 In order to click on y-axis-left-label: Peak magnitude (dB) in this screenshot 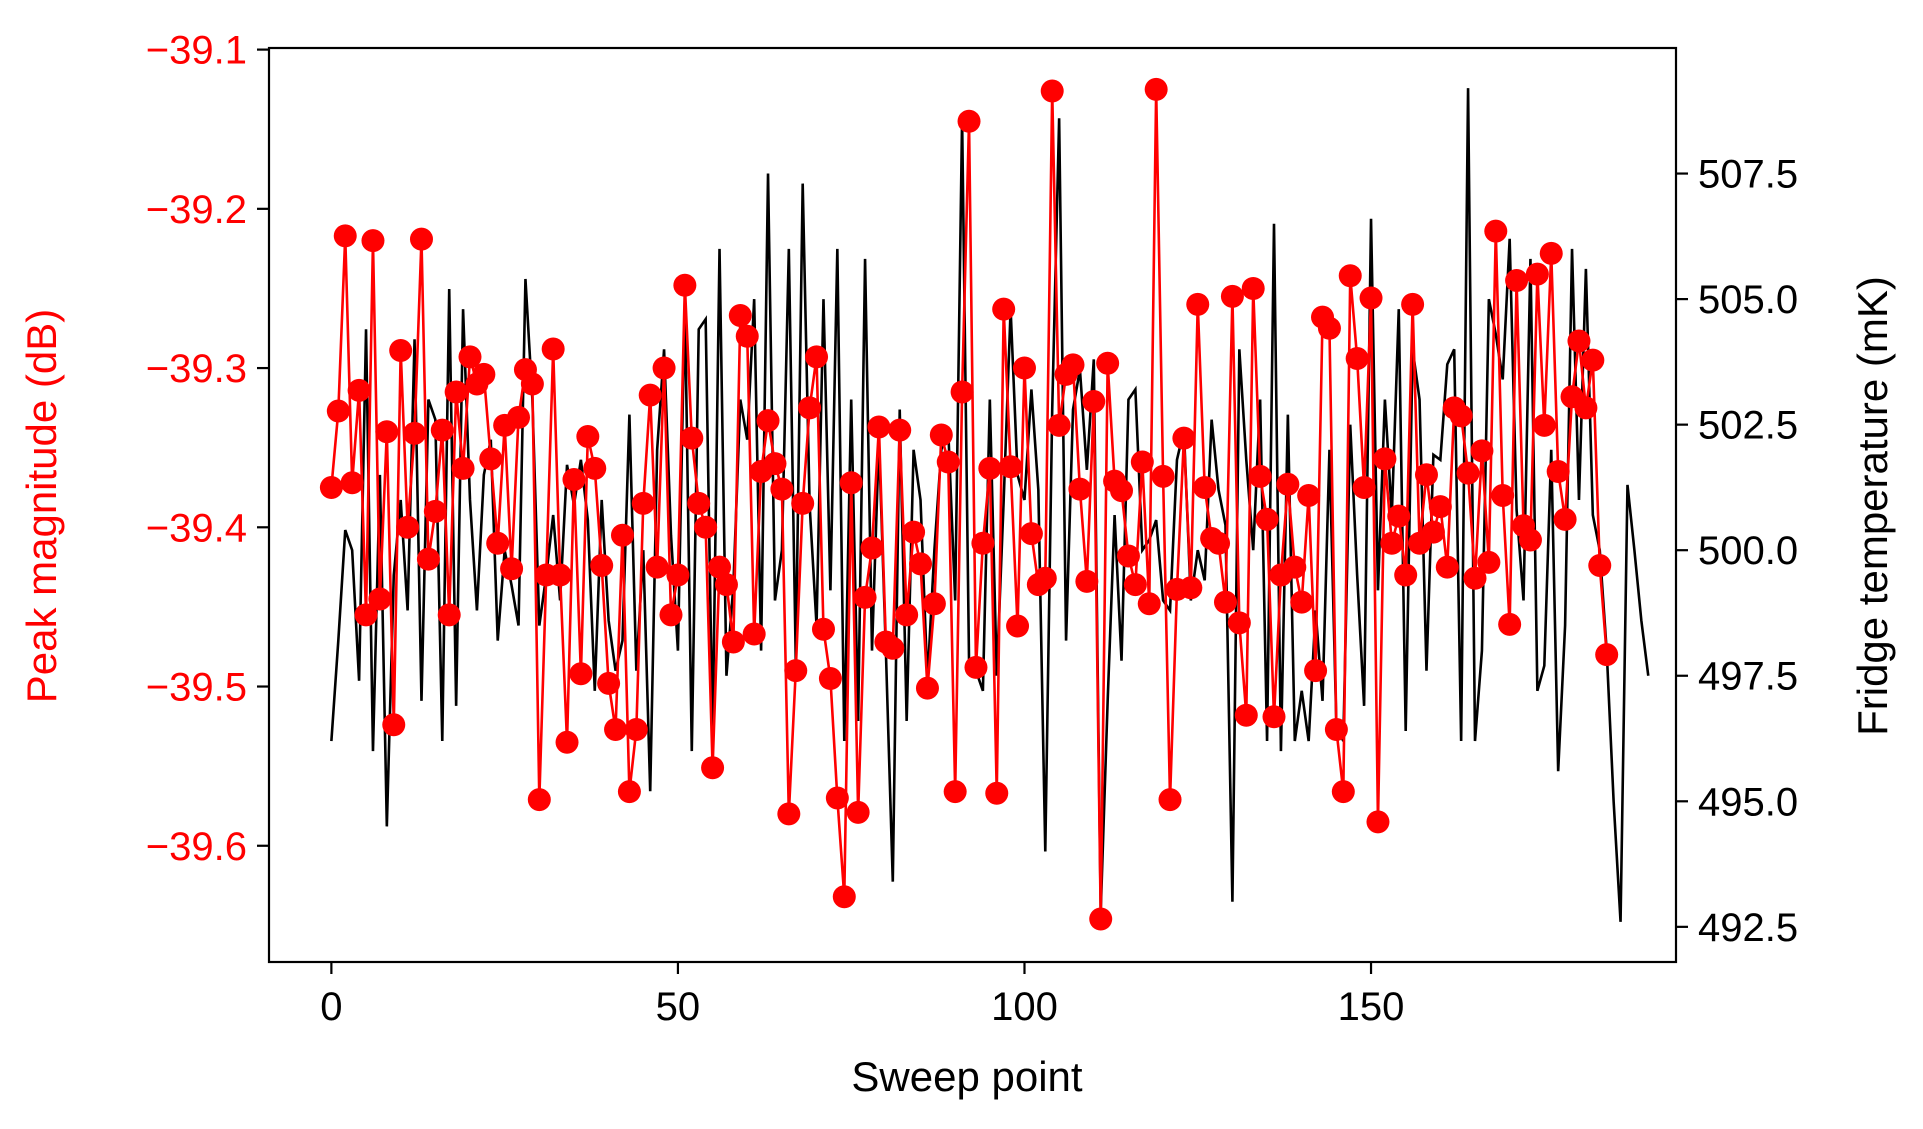, I will do `click(41, 506)`.